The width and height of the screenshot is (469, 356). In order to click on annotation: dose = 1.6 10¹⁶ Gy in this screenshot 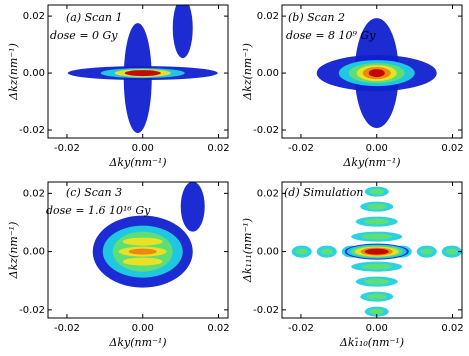, I will do `click(98, 210)`.